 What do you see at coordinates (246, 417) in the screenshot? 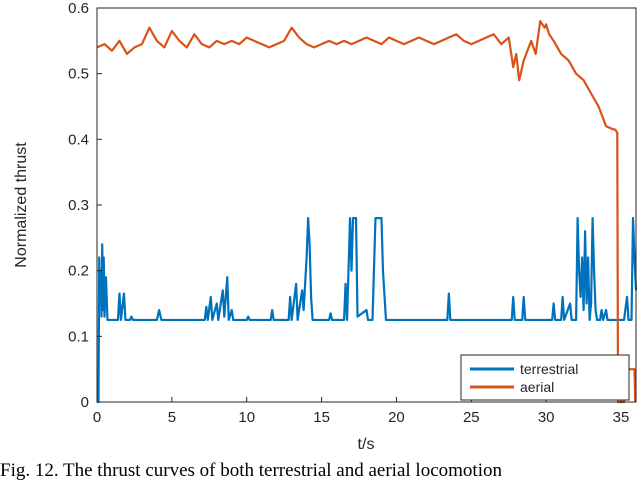
I see `x-tick-label: 10` at bounding box center [246, 417].